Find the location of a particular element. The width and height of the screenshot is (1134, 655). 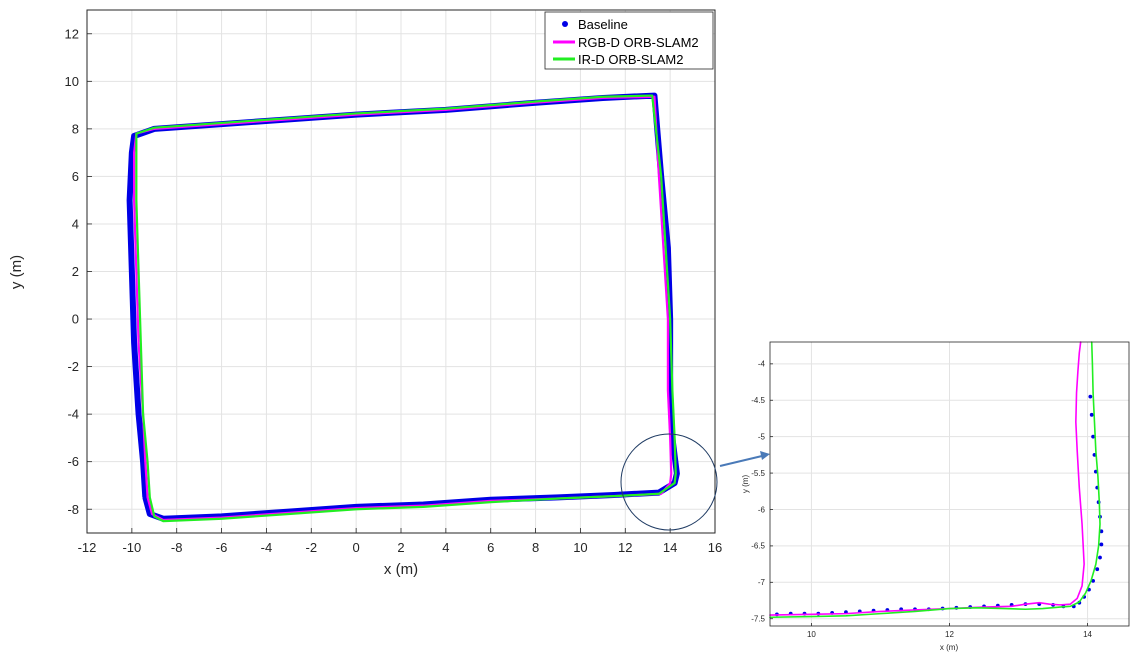

series-line-ir-d-orb-slam2 is located at coordinates (935, 480).